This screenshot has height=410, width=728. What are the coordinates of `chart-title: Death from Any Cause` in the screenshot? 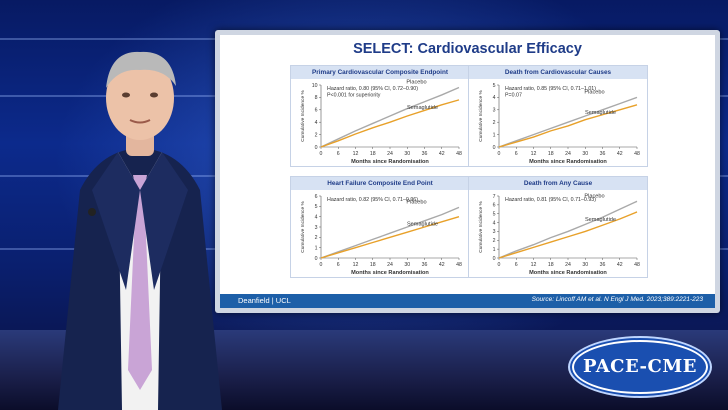 It's located at (558, 183).